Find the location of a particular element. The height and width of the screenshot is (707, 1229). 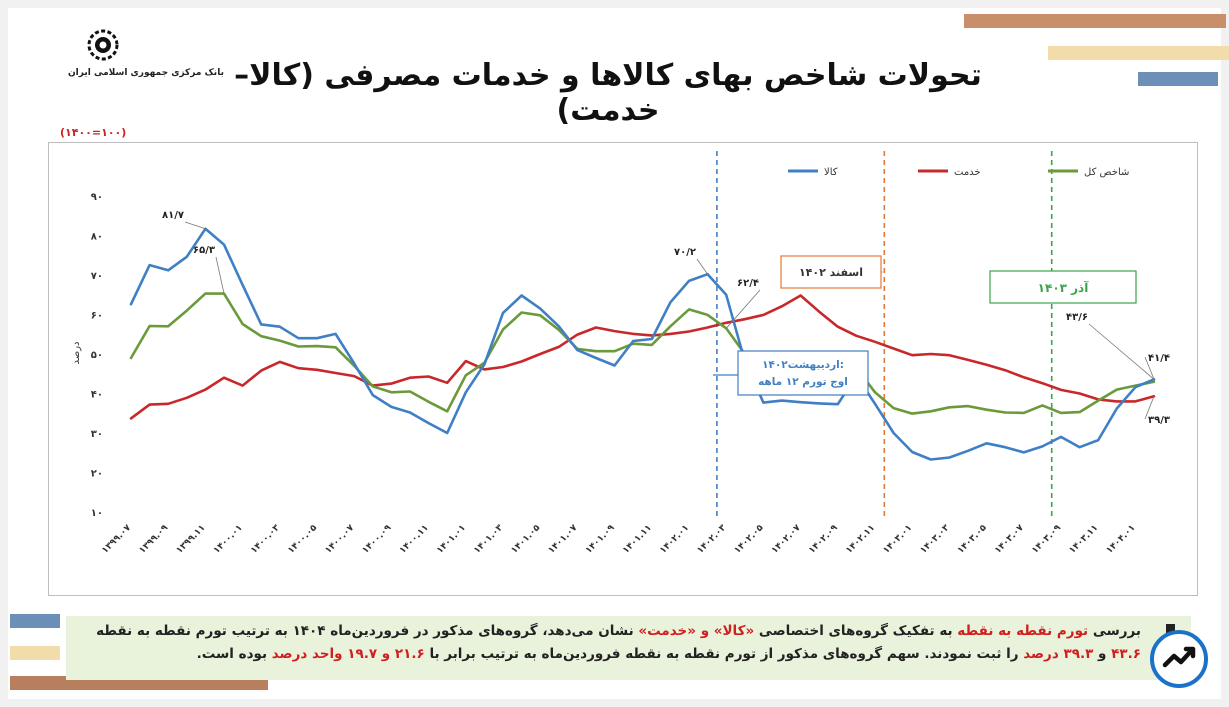

footer-text-4: و is located at coordinates (1102, 654).